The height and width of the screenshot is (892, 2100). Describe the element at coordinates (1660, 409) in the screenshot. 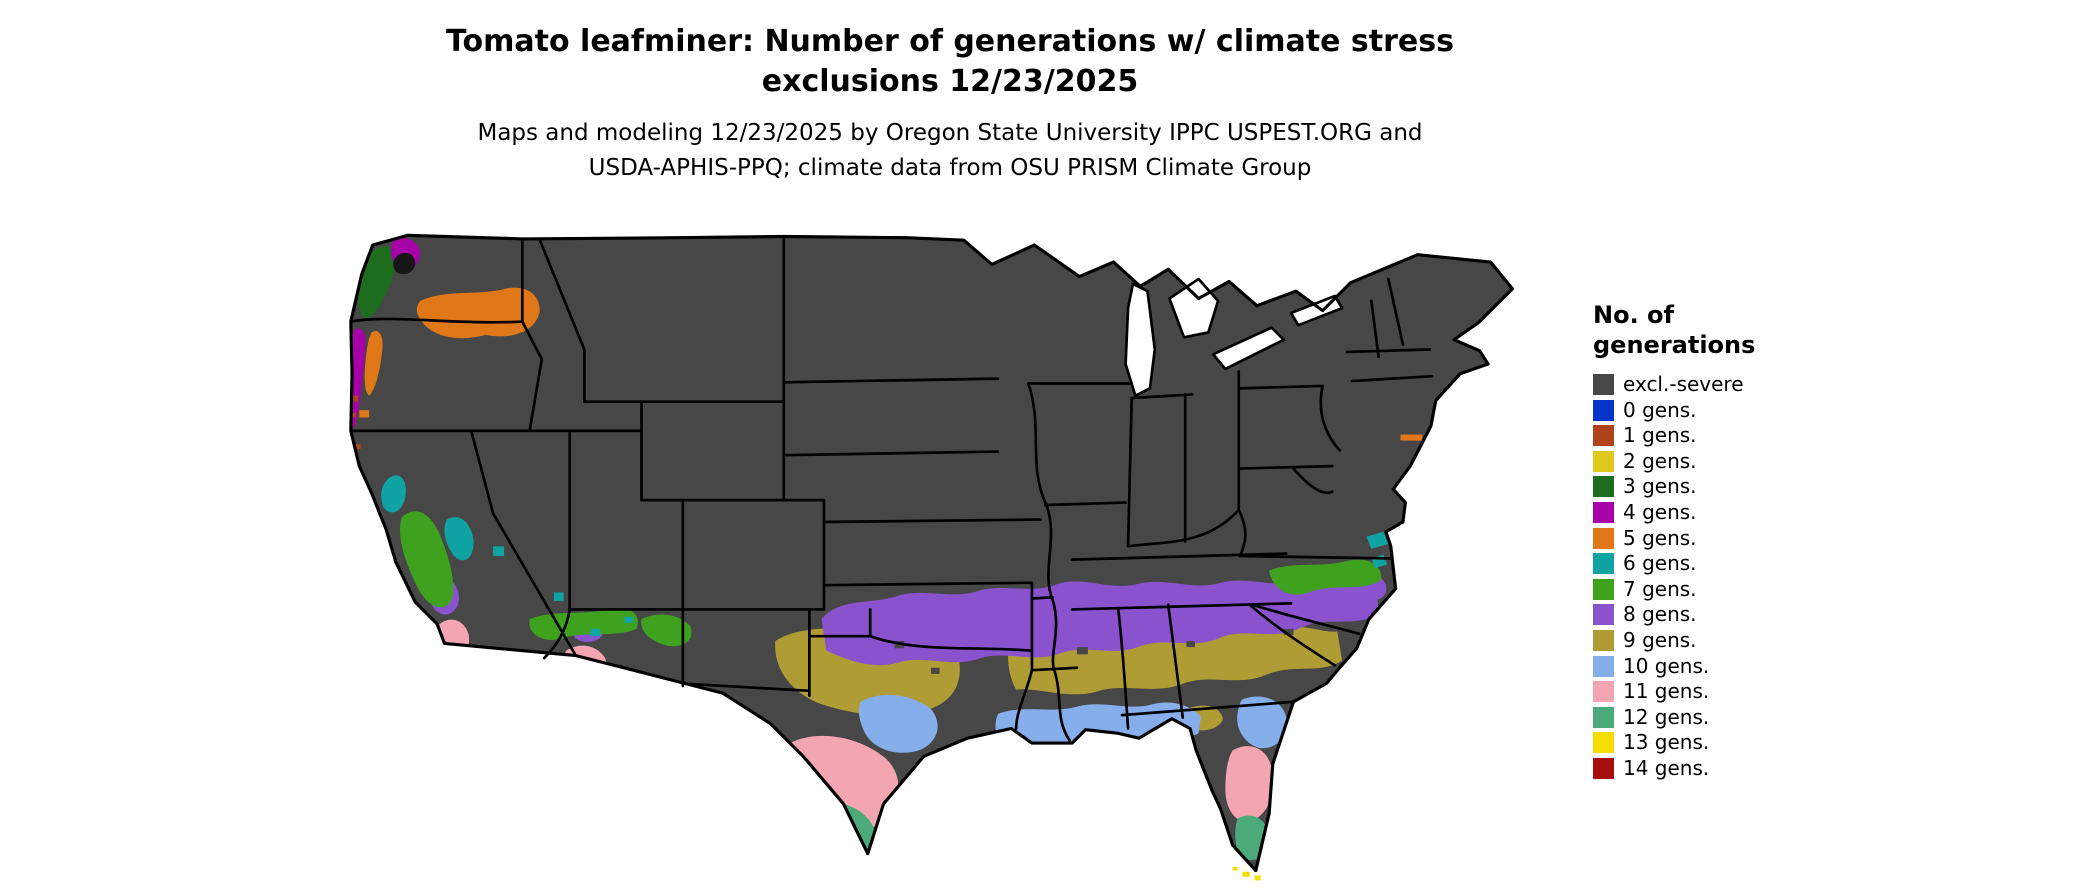

I see `legend-label-0-gens: 0 gens.` at that location.